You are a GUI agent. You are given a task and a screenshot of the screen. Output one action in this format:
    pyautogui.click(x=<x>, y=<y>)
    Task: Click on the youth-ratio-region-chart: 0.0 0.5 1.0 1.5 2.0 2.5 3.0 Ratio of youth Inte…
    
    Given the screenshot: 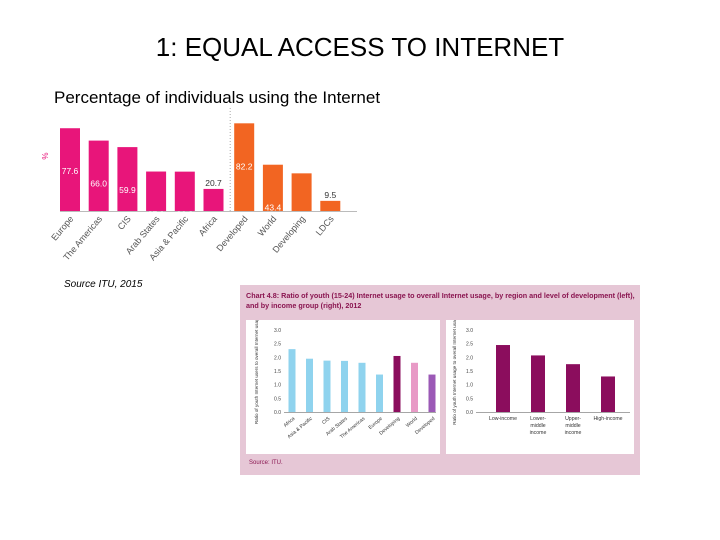 What is the action you would take?
    pyautogui.click(x=343, y=387)
    